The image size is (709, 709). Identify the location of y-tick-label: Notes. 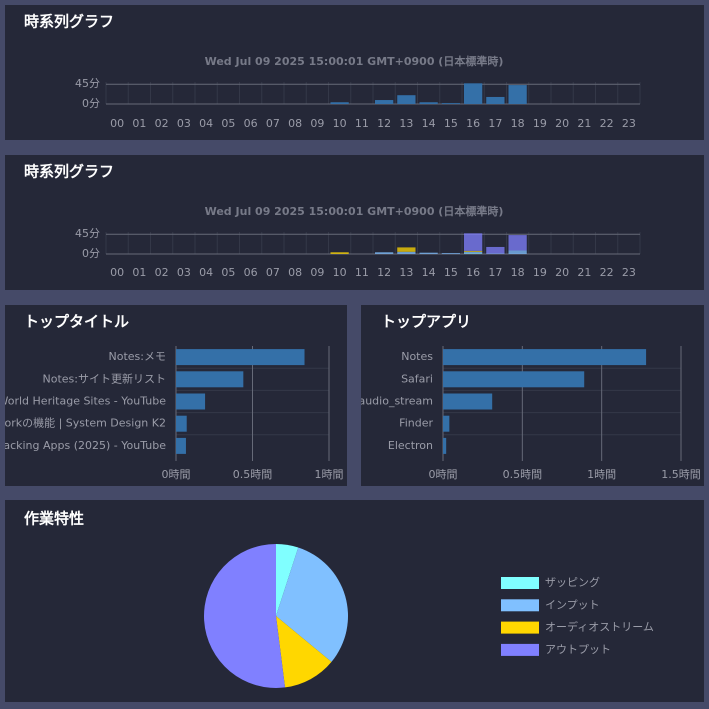
(417, 356).